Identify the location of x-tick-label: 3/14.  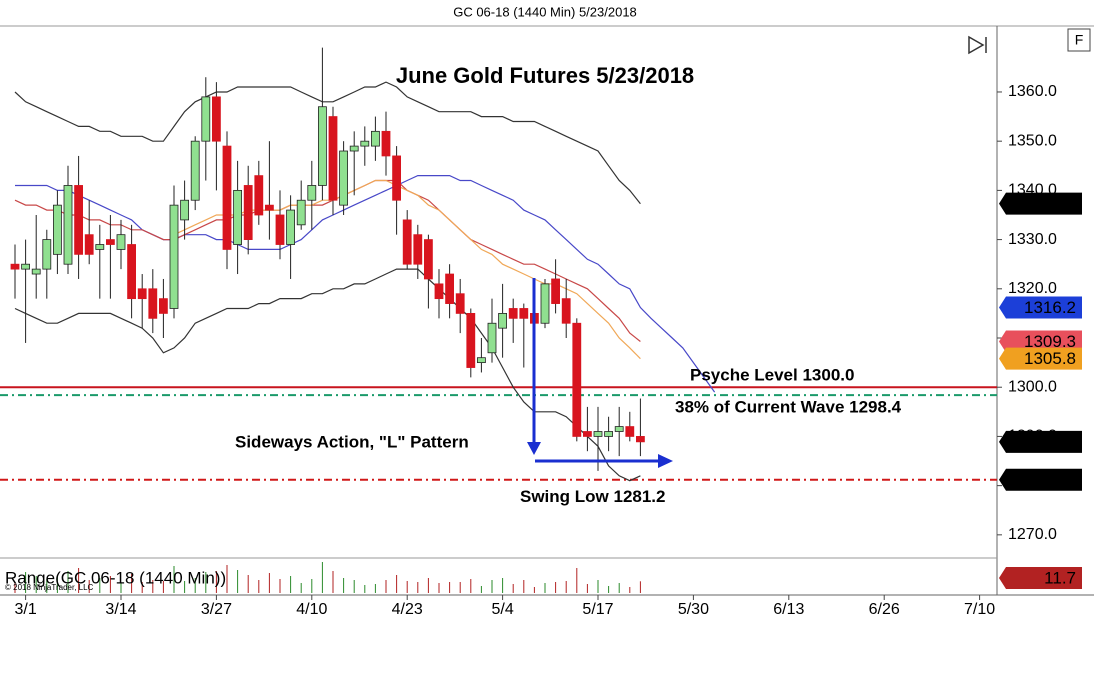
(120, 609).